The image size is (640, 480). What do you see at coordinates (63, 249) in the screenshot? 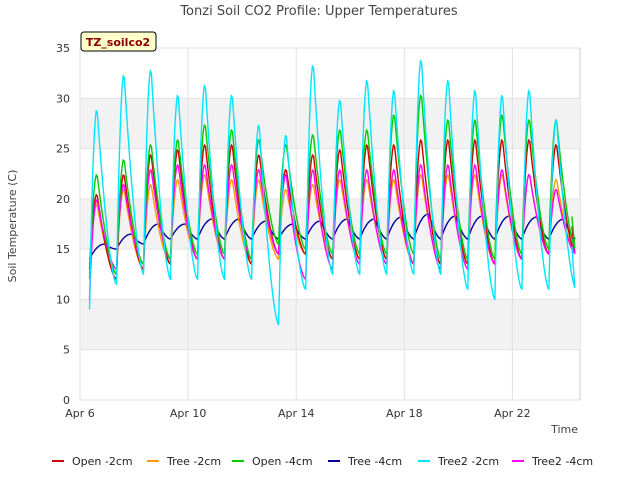
I see `y-tick-label: 15` at bounding box center [63, 249].